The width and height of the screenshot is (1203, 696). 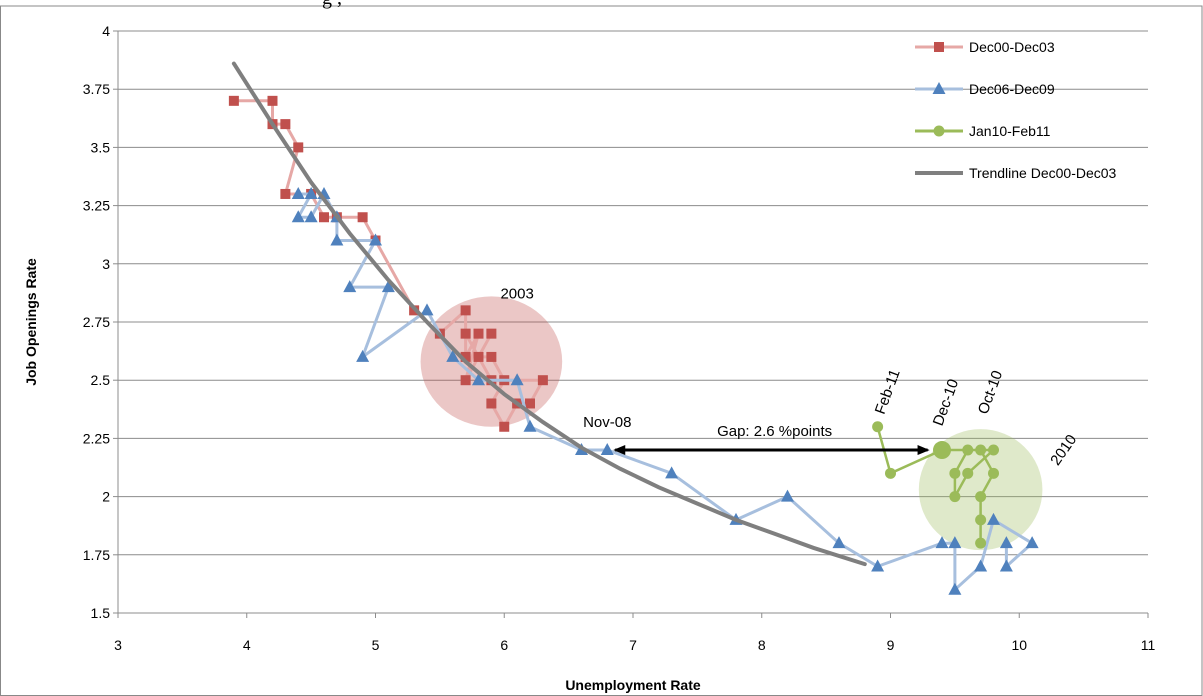 What do you see at coordinates (774, 431) in the screenshot?
I see `annotation: Gap: 2.6 %points` at bounding box center [774, 431].